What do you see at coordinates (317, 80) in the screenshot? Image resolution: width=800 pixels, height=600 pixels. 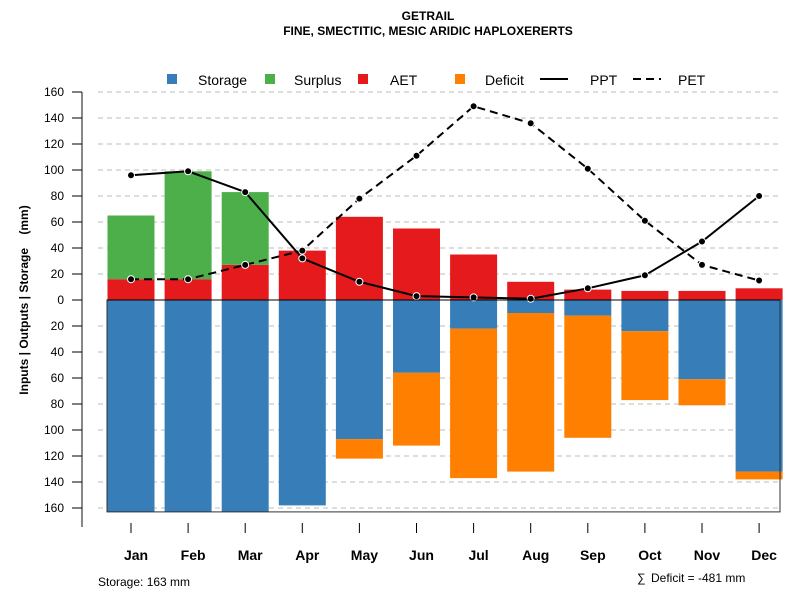 I see `legend-label-surplus: Surplus` at bounding box center [317, 80].